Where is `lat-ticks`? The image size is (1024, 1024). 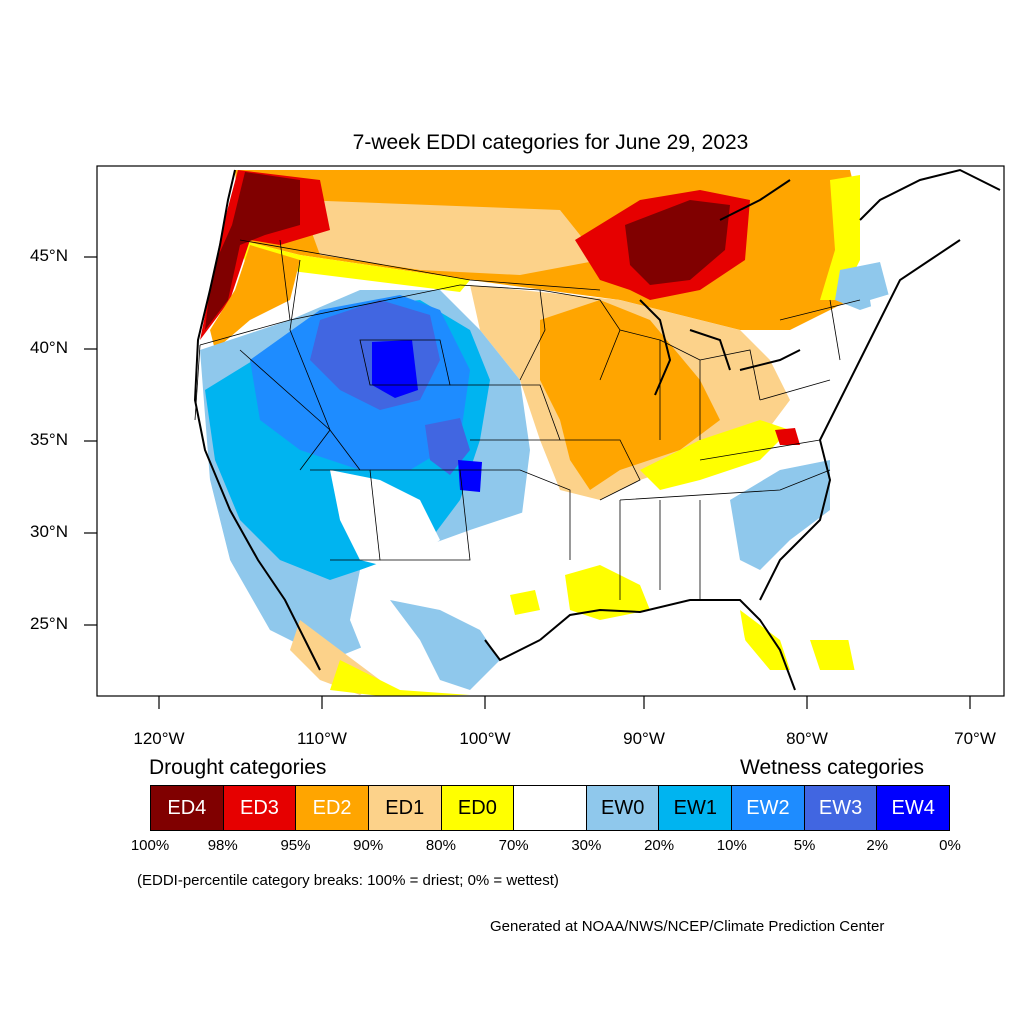
lat-ticks is located at coordinates (90, 441).